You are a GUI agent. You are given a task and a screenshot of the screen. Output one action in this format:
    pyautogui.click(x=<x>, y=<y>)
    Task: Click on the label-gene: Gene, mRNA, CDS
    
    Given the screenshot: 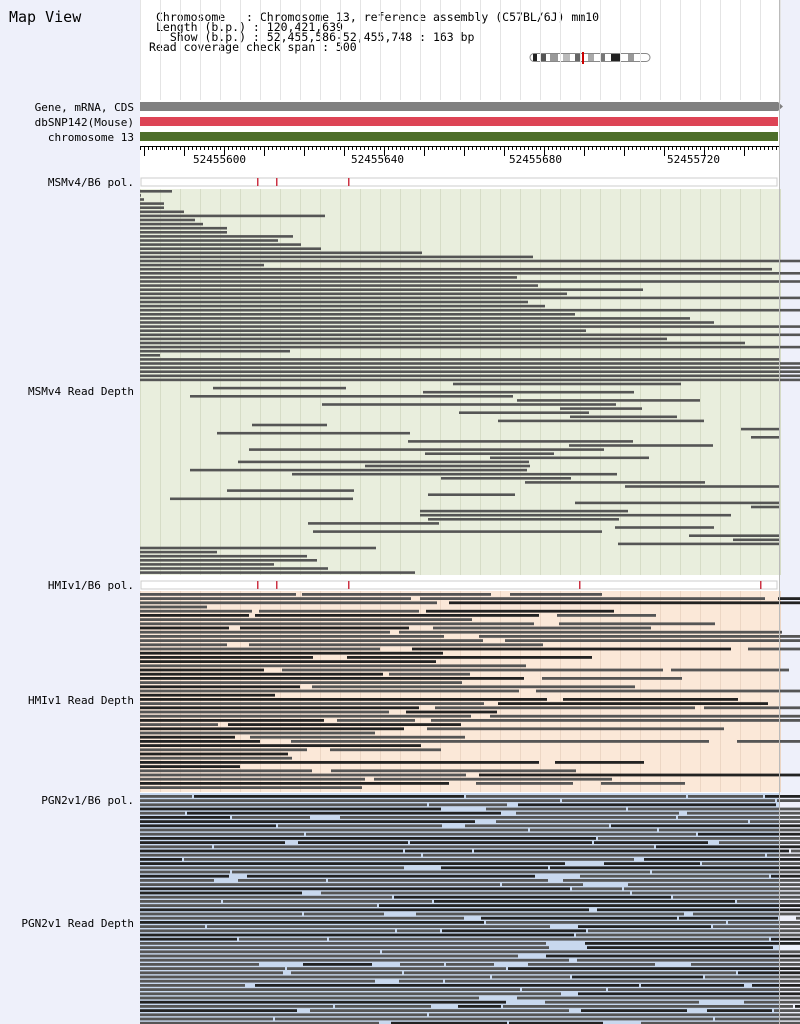 What is the action you would take?
    pyautogui.click(x=84, y=107)
    